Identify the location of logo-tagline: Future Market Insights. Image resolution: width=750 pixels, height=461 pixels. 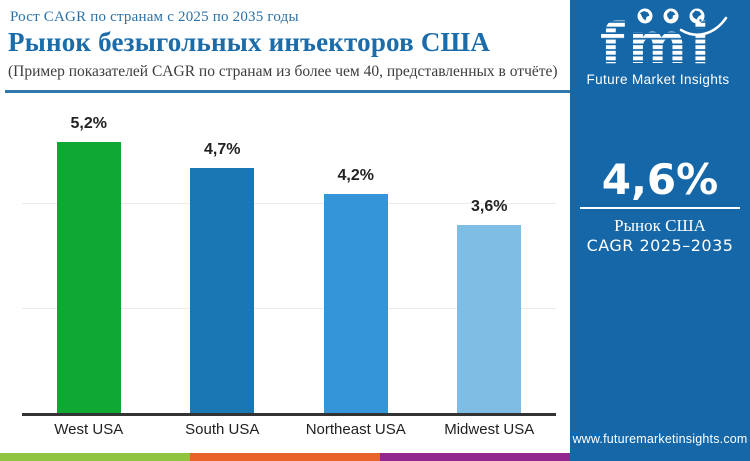
(657, 79).